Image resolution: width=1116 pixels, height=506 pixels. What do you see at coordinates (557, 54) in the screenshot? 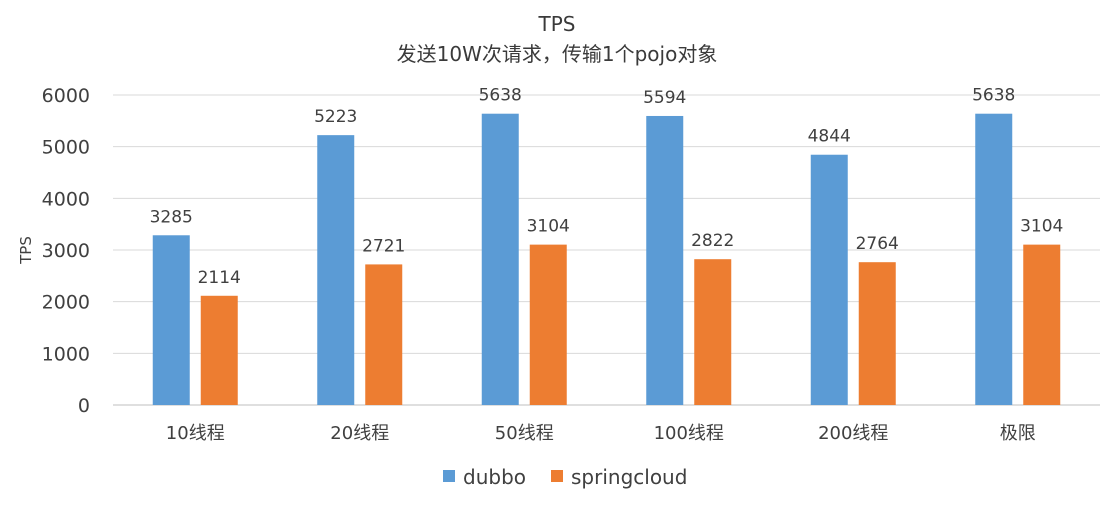
I see `chart-subtitle: 发送10W次请求，传输1个pojo对象` at bounding box center [557, 54].